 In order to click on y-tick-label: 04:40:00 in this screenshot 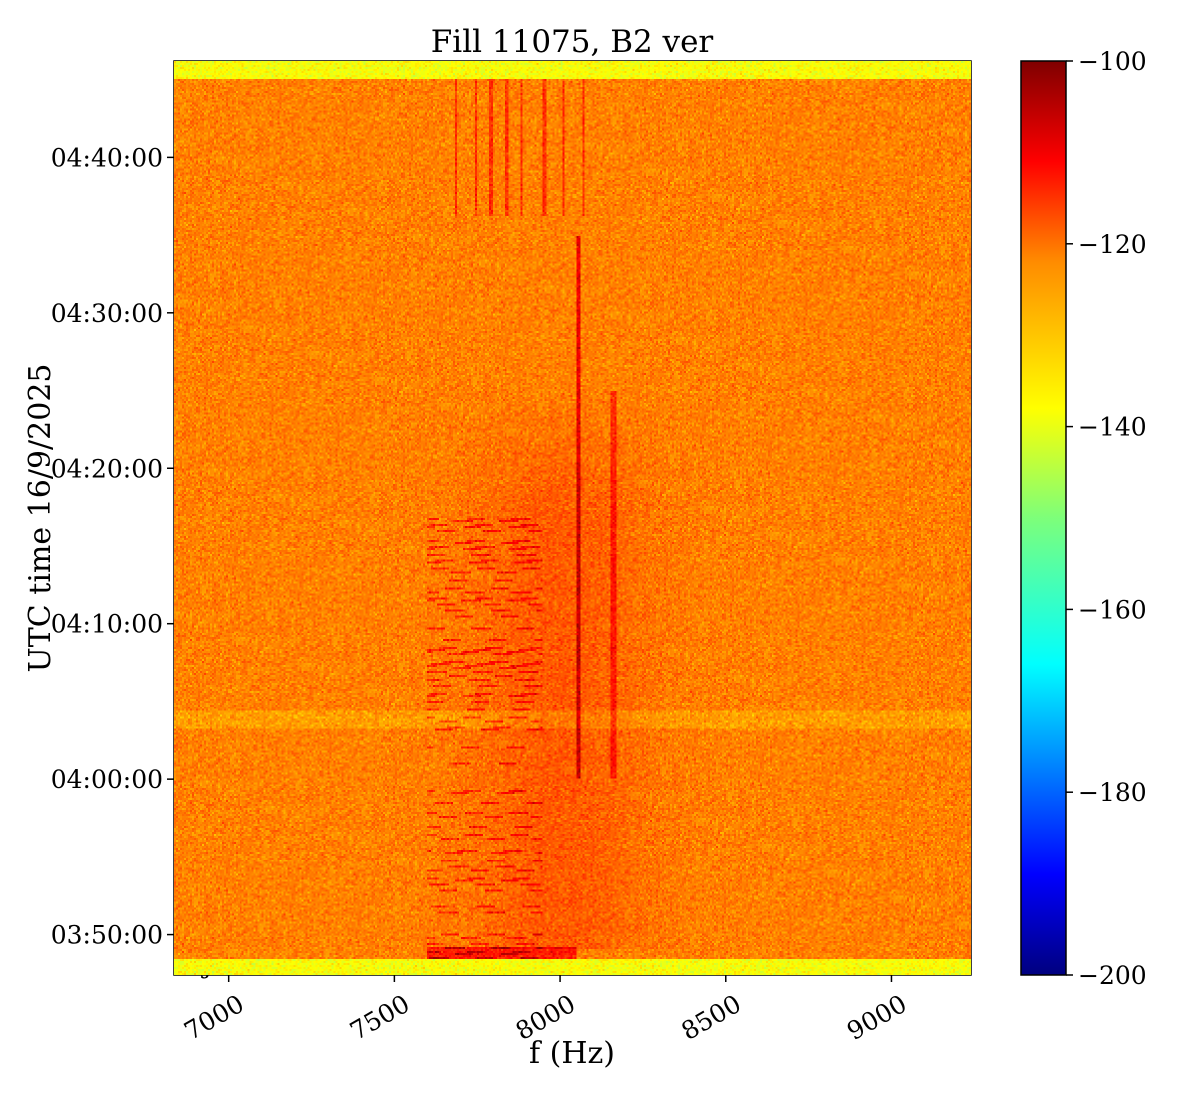, I will do `click(107, 157)`.